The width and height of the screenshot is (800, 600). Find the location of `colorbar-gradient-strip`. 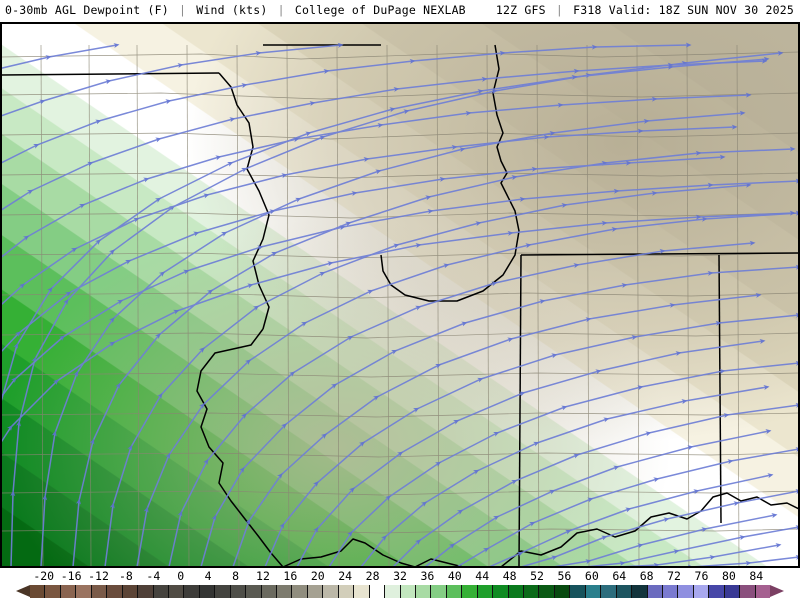

colorbar-gradient-strip is located at coordinates (400, 591).